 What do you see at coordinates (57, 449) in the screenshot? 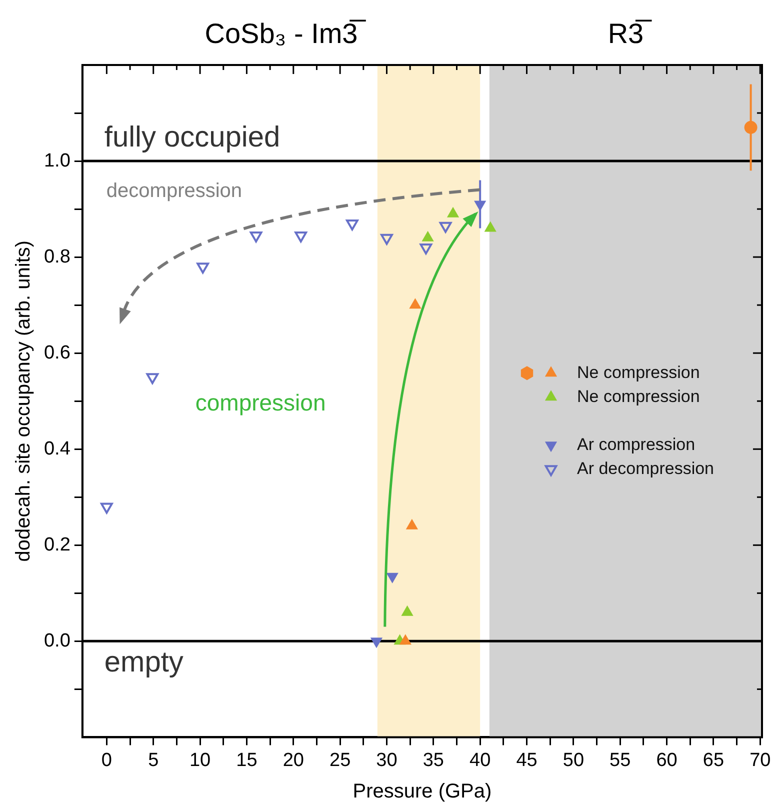
I see `y-tick-label: 0.4` at bounding box center [57, 449].